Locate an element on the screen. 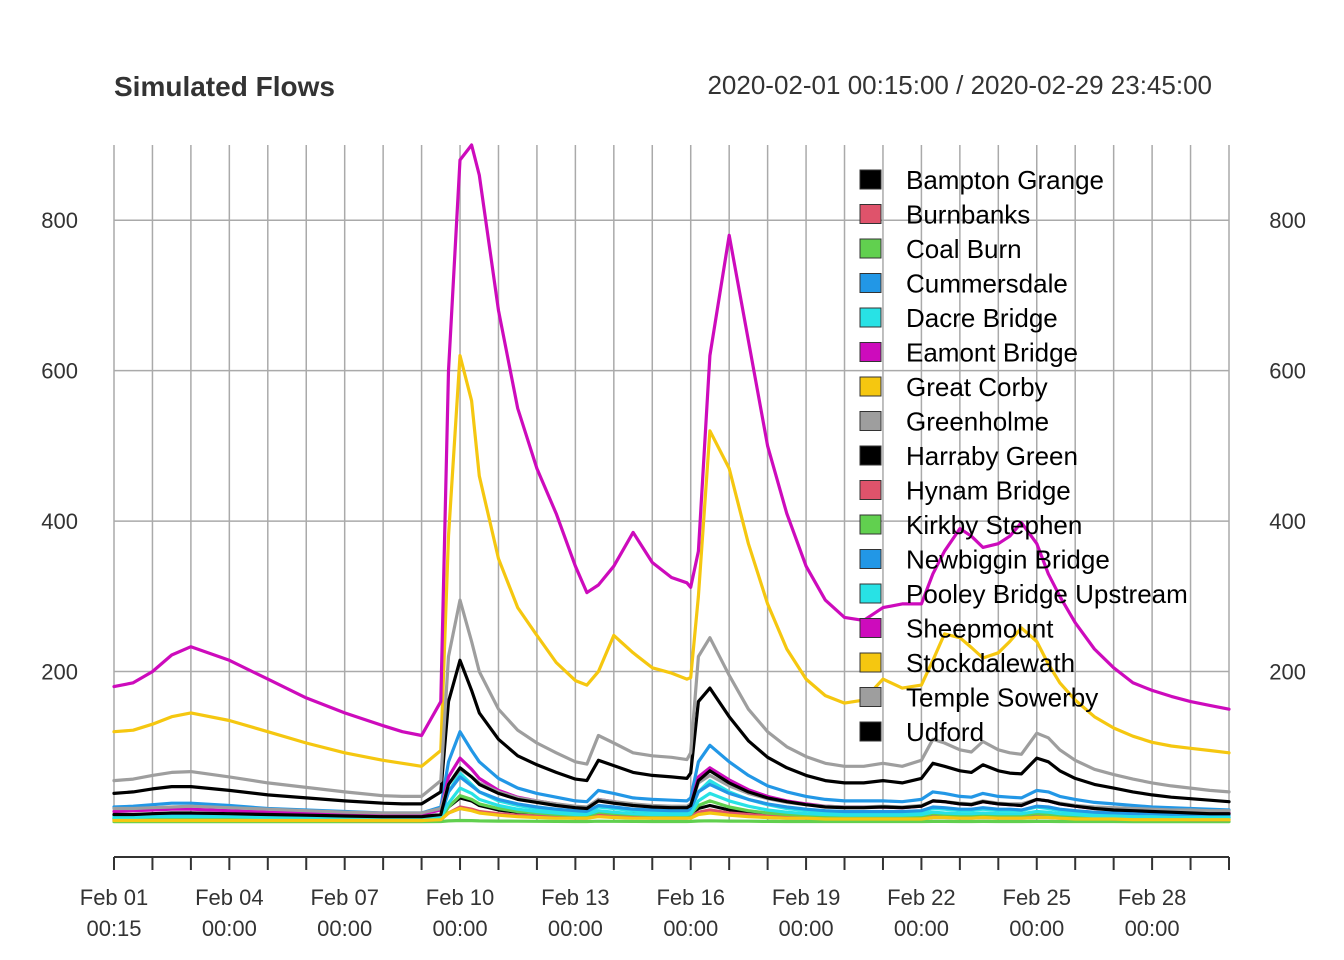 Image resolution: width=1344 pixels, height=960 pixels. legend-label: Burnbanks is located at coordinates (968, 215).